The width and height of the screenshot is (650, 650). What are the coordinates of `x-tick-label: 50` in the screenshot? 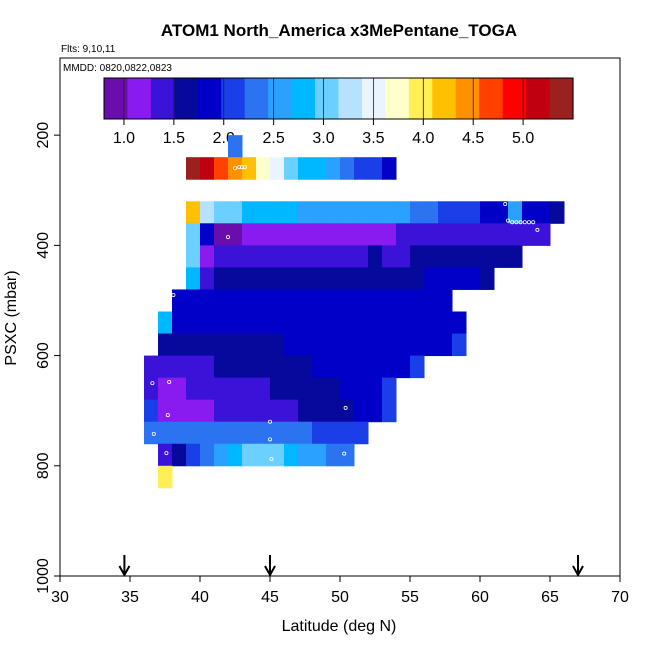 It's located at (340, 597).